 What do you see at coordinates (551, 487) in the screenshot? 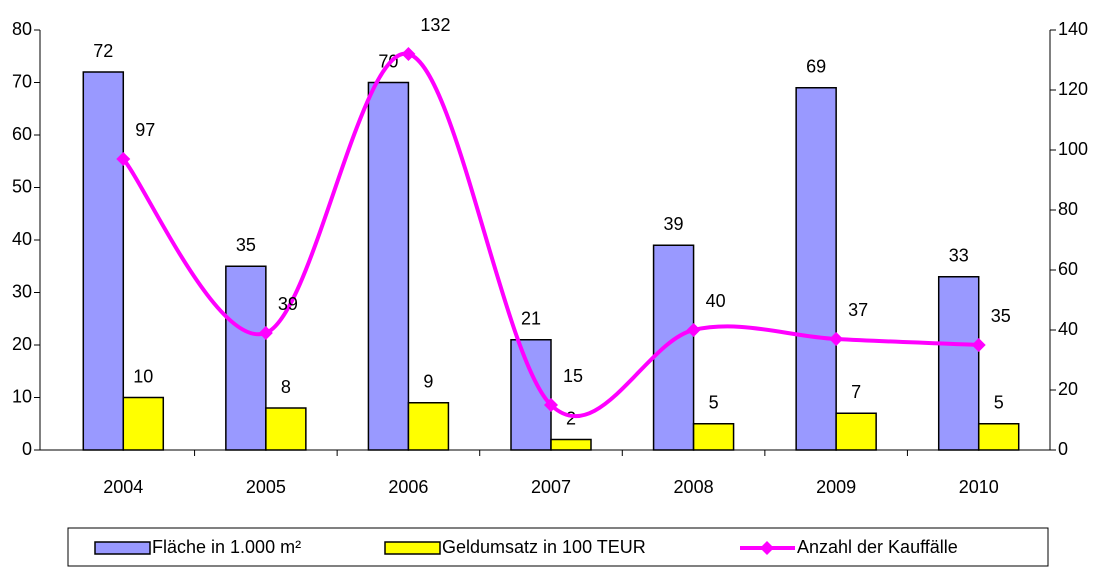
I see `x-tick-label: 2007` at bounding box center [551, 487].